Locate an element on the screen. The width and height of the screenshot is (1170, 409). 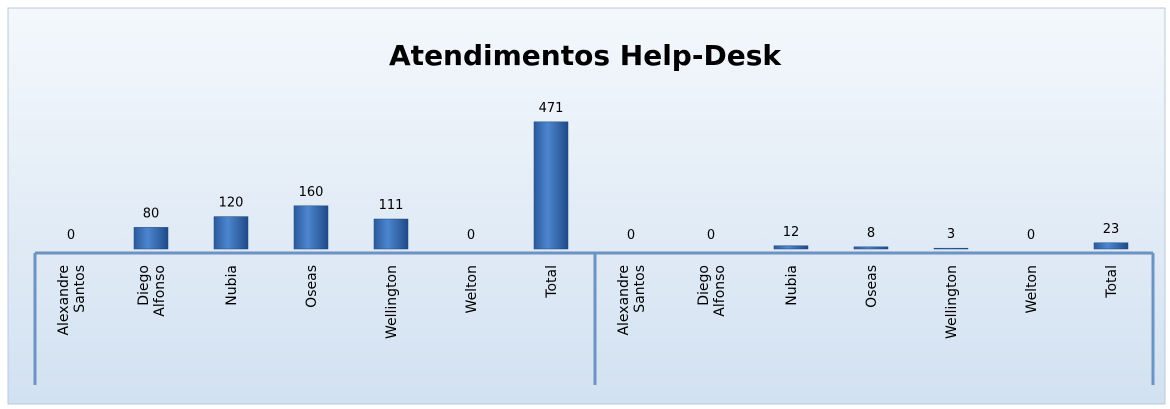
data-label: 80 is located at coordinates (151, 213).